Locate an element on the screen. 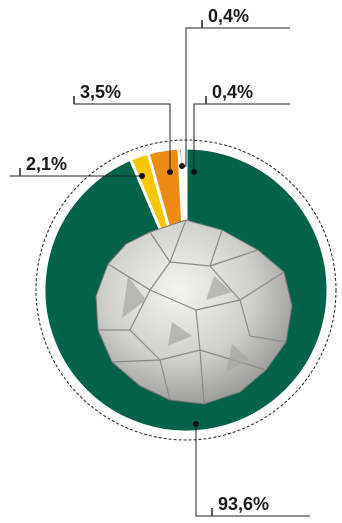 This screenshot has width=342, height=523. slice-label-93-6: 93,6% is located at coordinates (243, 504).